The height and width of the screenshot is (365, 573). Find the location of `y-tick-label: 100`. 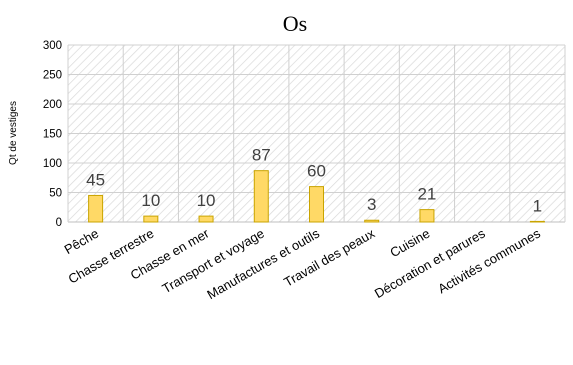

y-tick-label: 100 is located at coordinates (52, 164).